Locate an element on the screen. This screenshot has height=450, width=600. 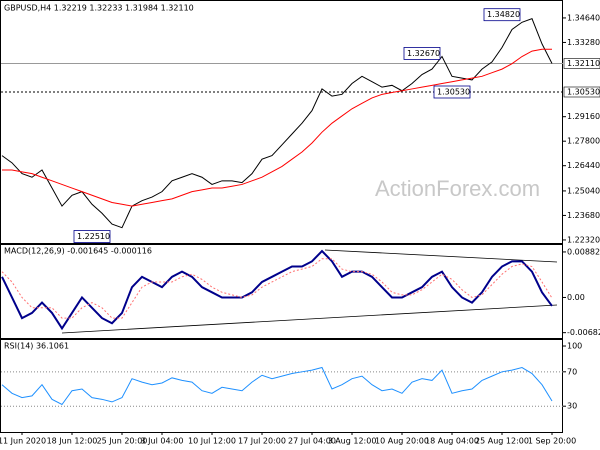
x-tick-label: 10 Aug 20:00 is located at coordinates (402, 441).